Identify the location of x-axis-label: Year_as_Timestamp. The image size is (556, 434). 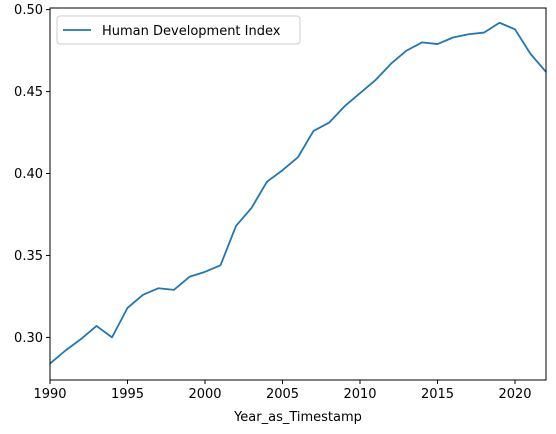
(297, 417).